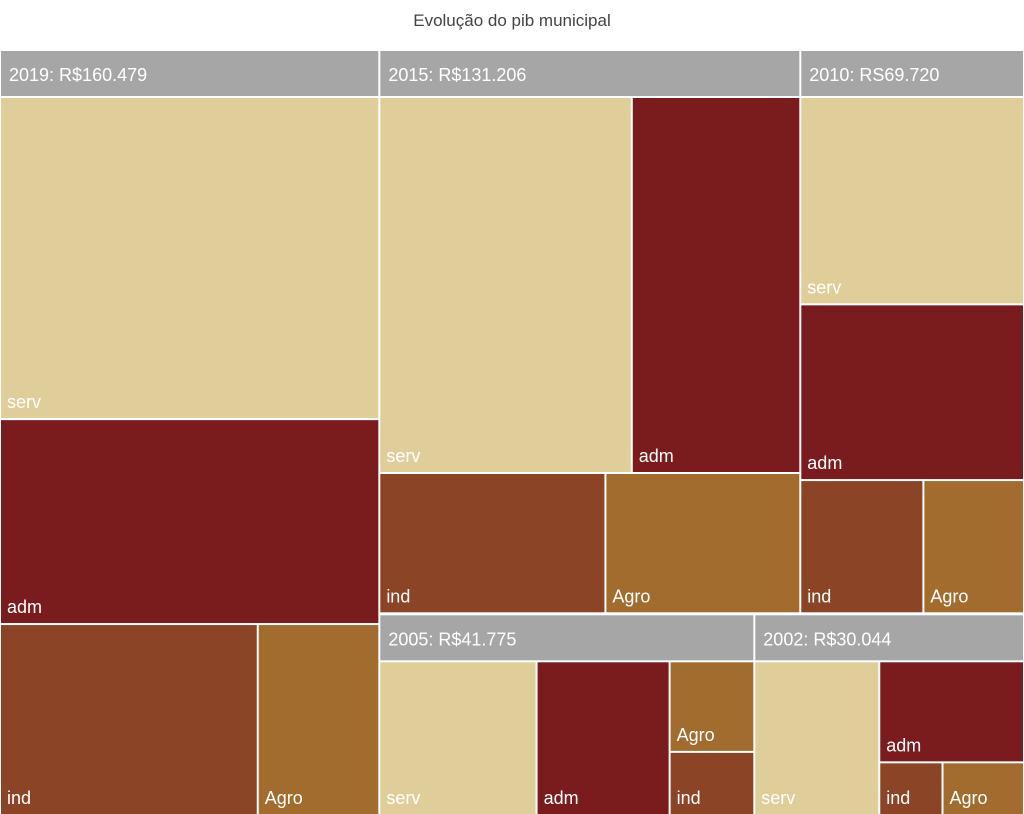  What do you see at coordinates (457, 75) in the screenshot?
I see `group-label: 2015: R$131.206` at bounding box center [457, 75].